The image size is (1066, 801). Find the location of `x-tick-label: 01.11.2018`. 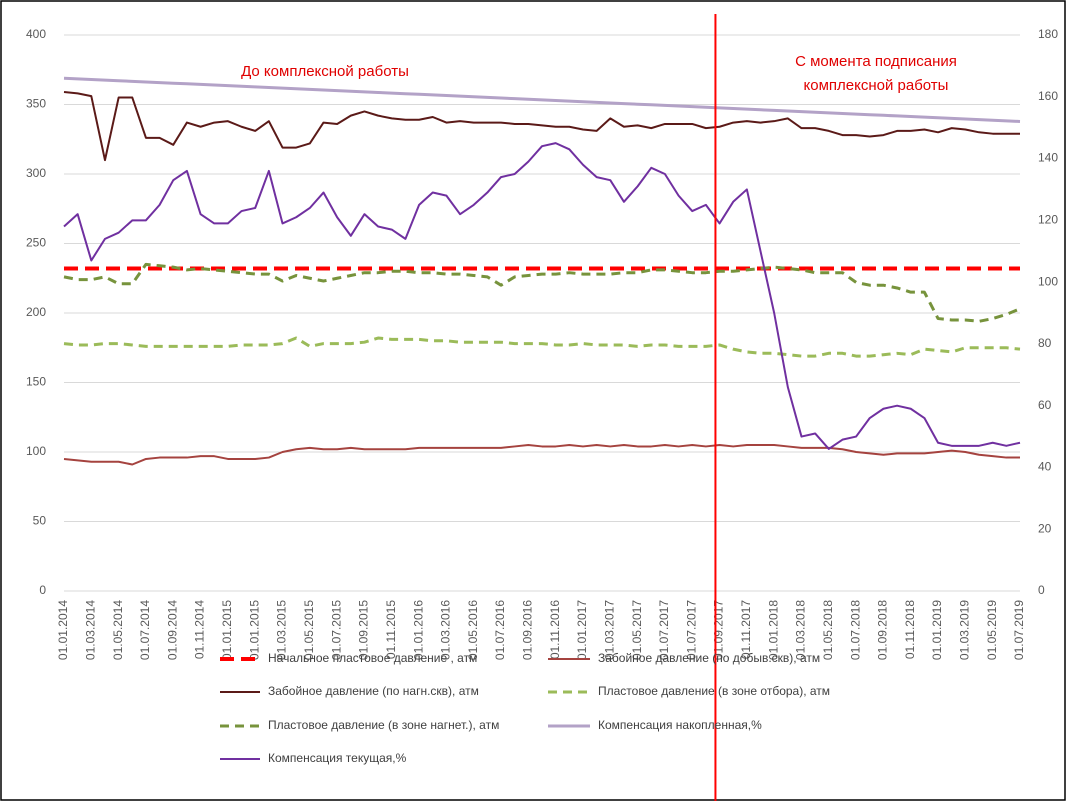

x-tick-label: 01.11.2018 is located at coordinates (910, 629).